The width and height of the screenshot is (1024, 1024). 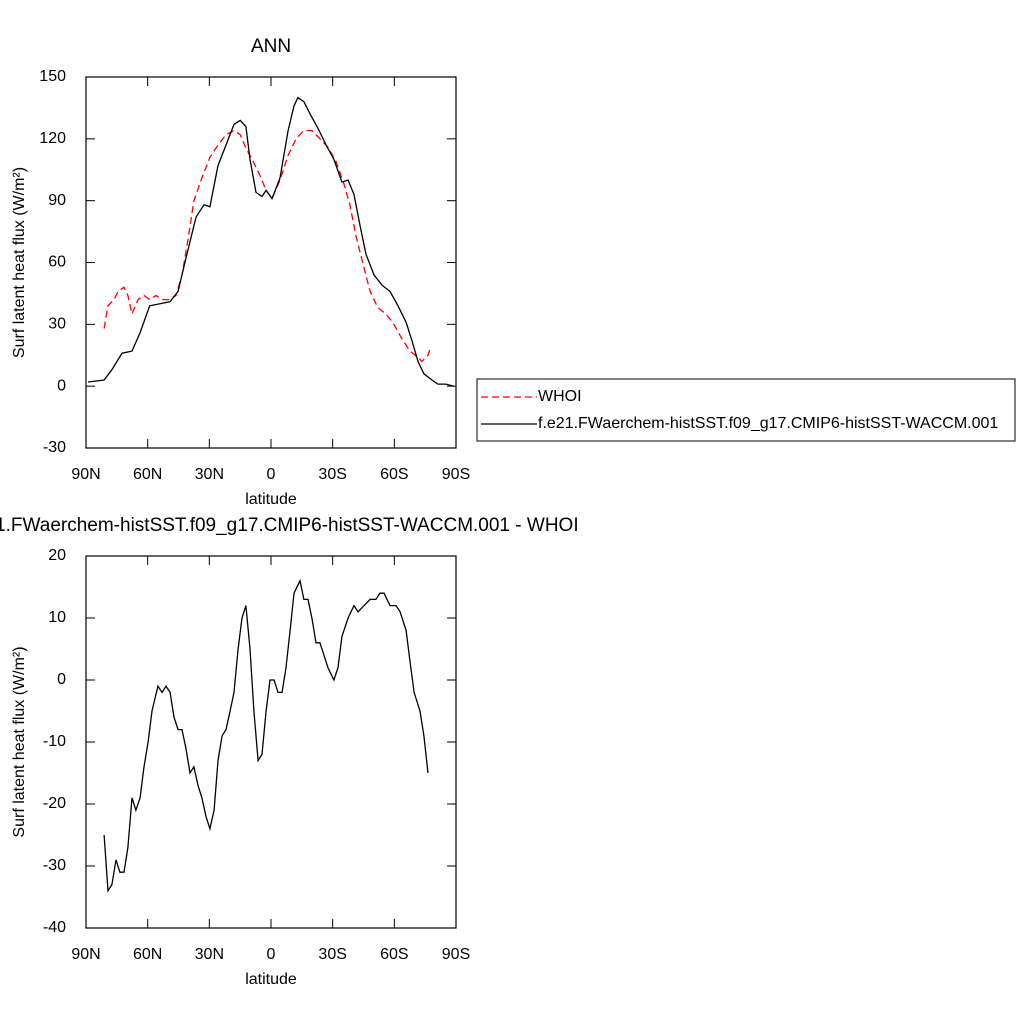 I want to click on y-tick-label: 120, so click(x=52, y=138).